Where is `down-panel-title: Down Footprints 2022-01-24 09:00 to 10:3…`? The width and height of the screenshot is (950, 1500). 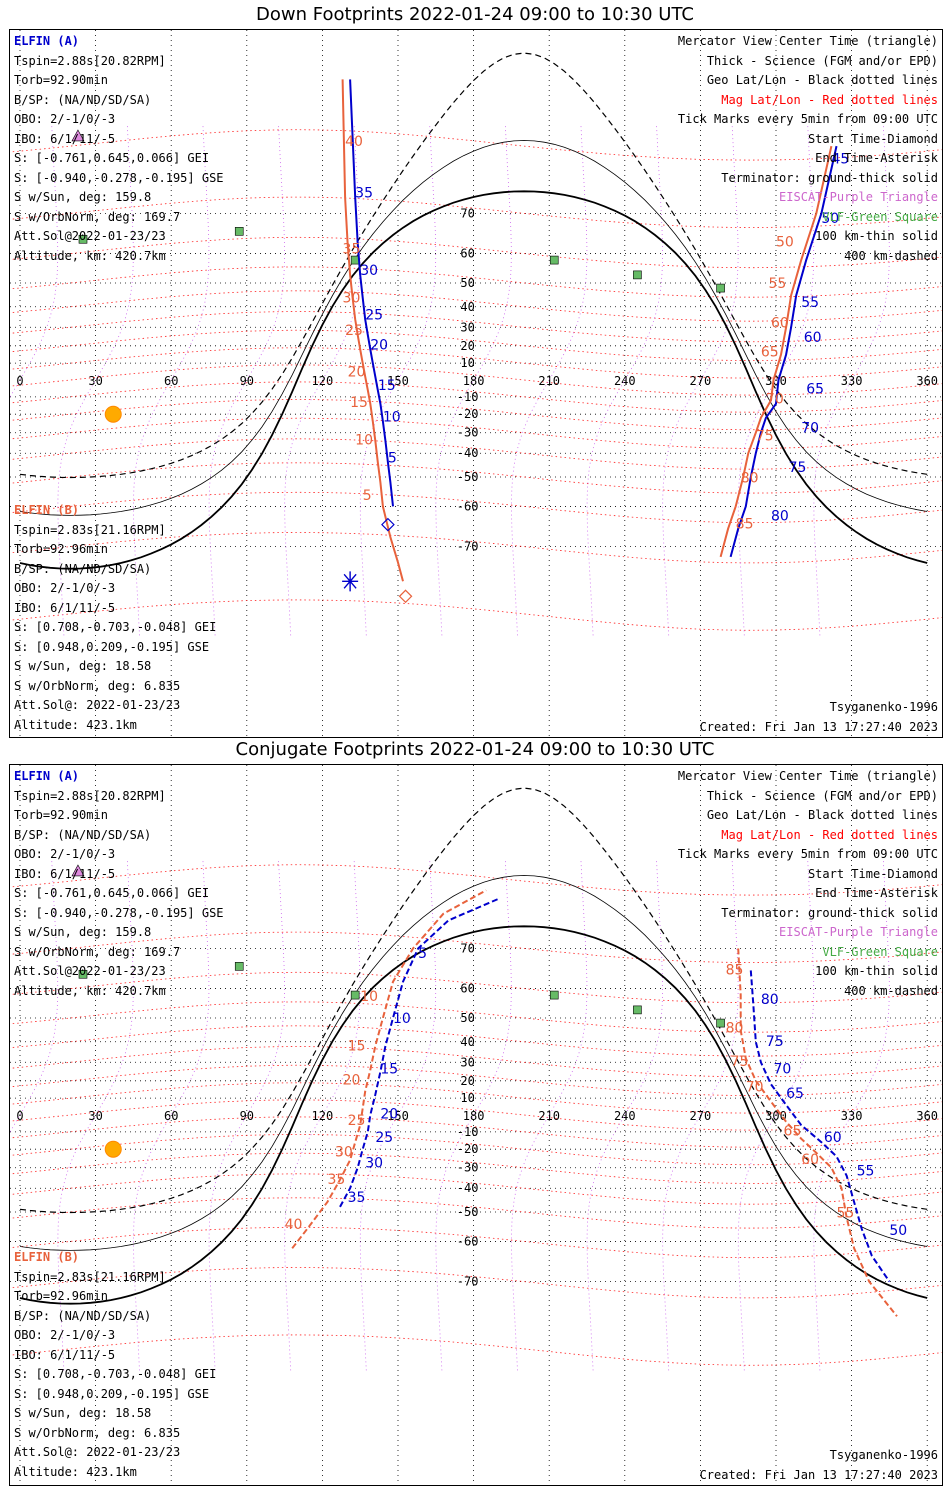 down-panel-title: Down Footprints 2022-01-24 09:00 to 10:3… is located at coordinates (475, 14).